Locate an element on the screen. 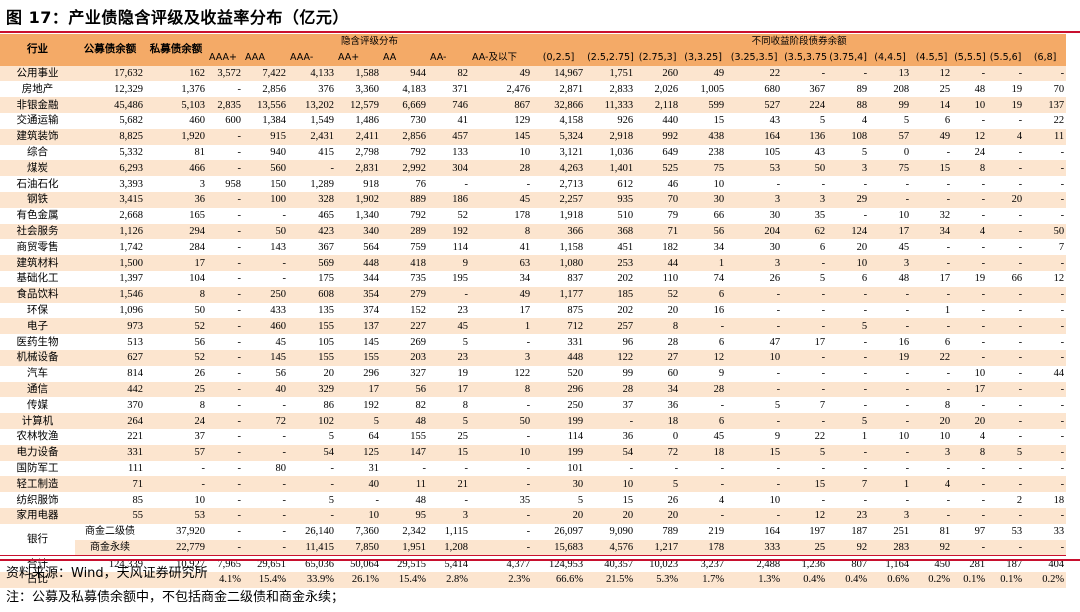 The image size is (1080, 612). value-cell: 64 is located at coordinates (358, 436).